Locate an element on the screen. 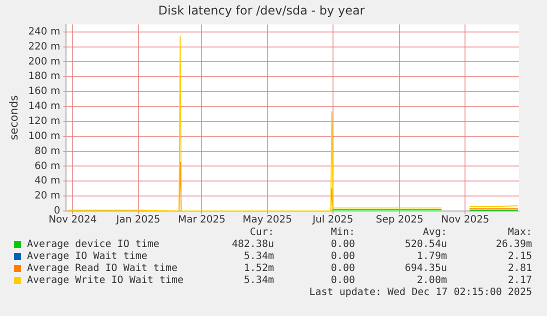 The height and width of the screenshot is (316, 547). y-tick-label: 140 m is located at coordinates (44, 106).